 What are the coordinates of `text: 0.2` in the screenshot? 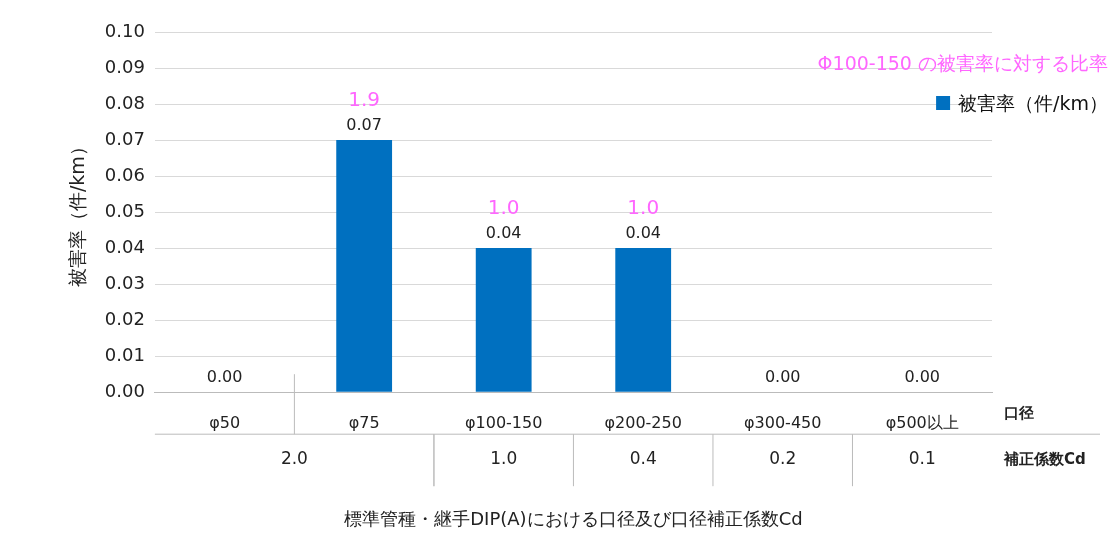 It's located at (783, 458).